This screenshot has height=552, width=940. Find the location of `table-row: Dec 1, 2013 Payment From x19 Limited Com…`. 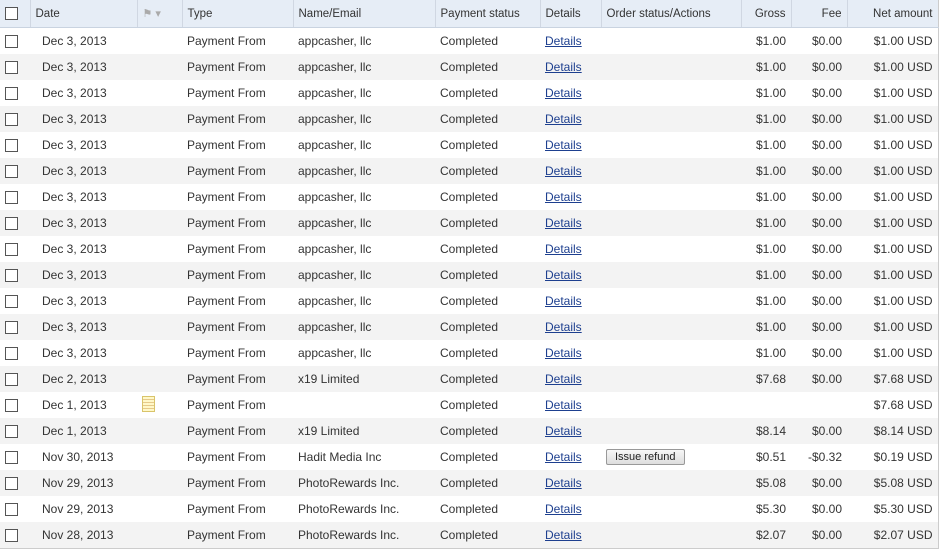

table-row: Dec 1, 2013 Payment From x19 Limited Com… is located at coordinates (469, 431).